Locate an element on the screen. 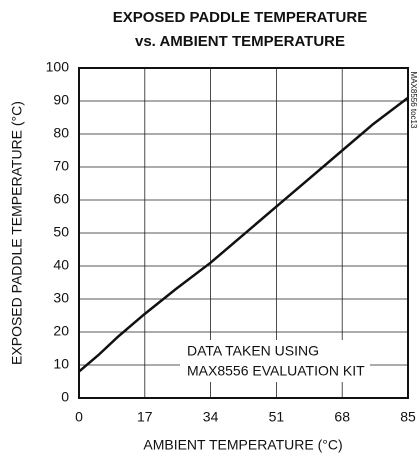 The height and width of the screenshot is (464, 419). x-tick-label: 68 is located at coordinates (342, 417).